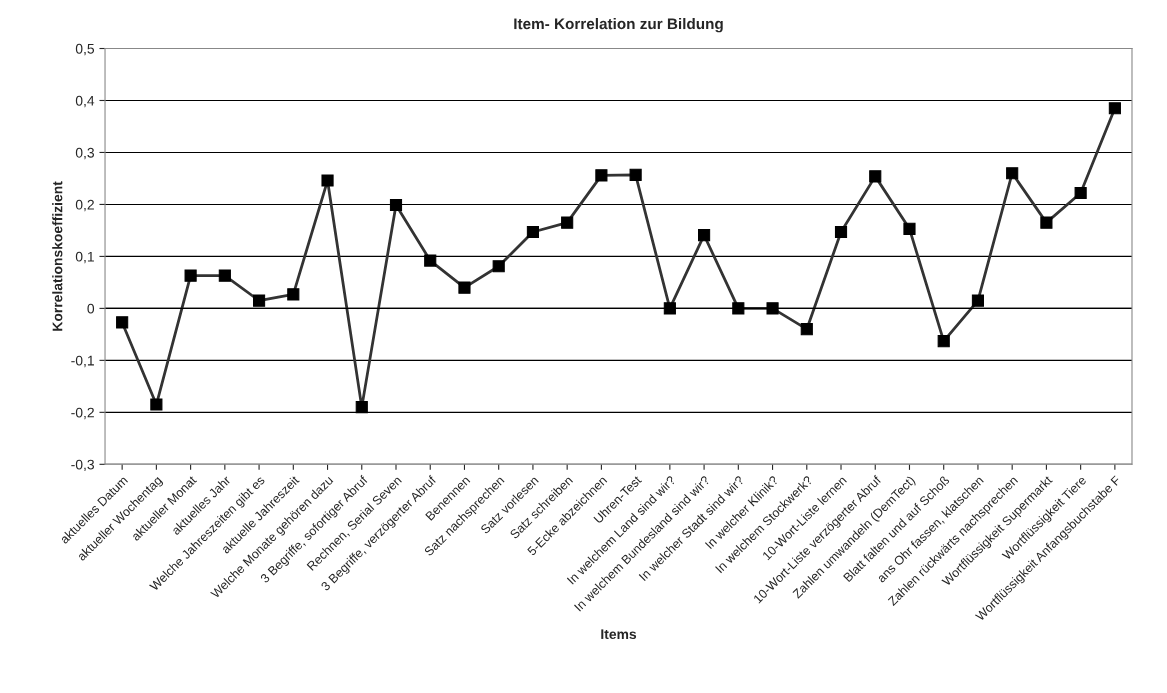 Image resolution: width=1167 pixels, height=693 pixels. I want to click on y-tick-label: 0,1, so click(84, 257).